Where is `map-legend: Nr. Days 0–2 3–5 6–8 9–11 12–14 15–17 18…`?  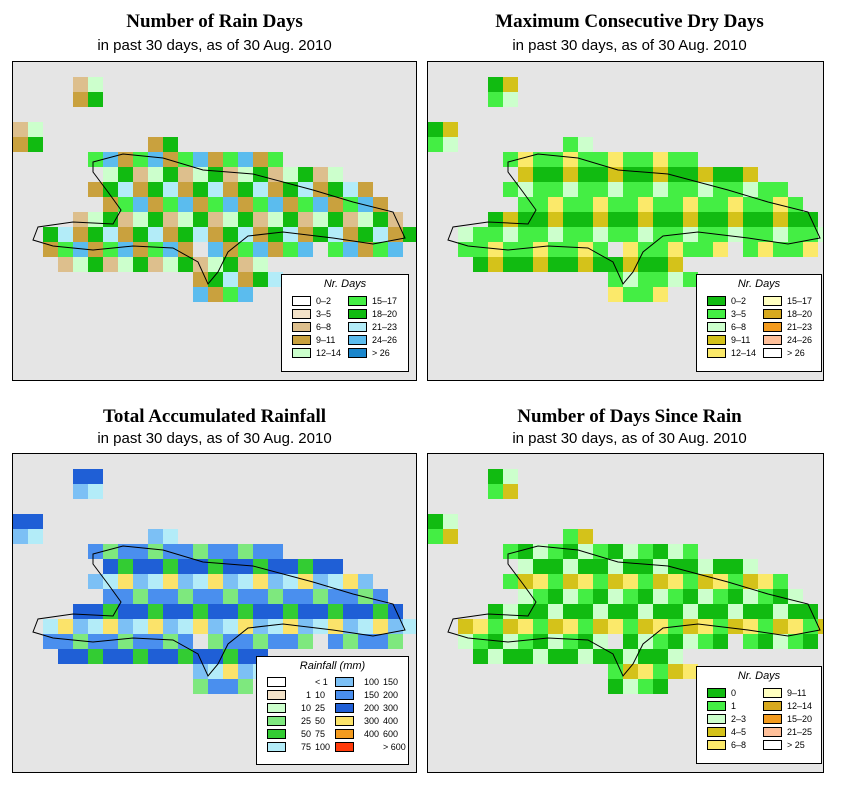
map-legend: Nr. Days 0–2 3–5 6–8 9–11 12–14 15–17 18… is located at coordinates (759, 323).